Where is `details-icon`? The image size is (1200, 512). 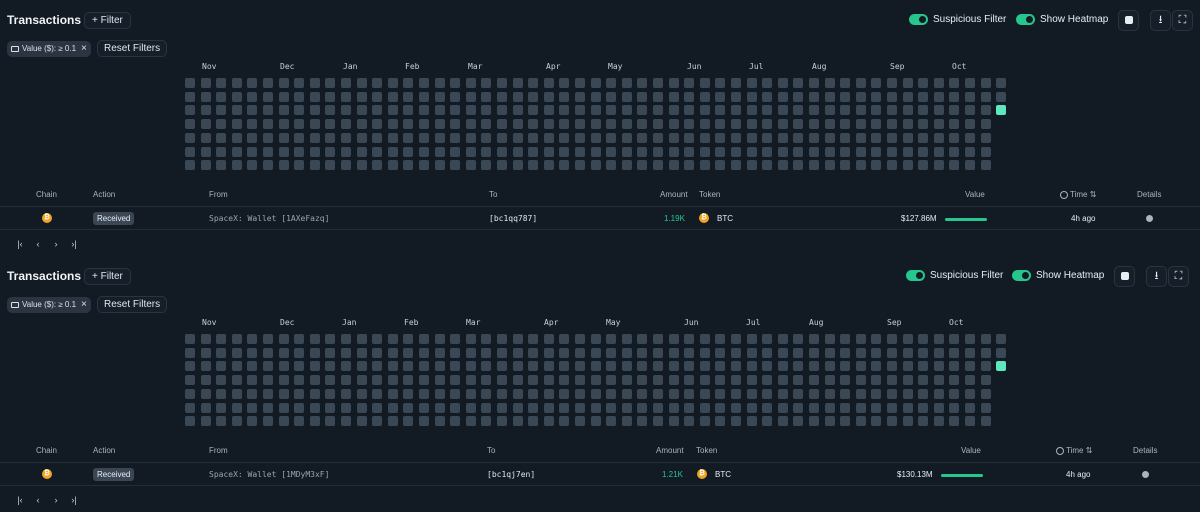
details-icon is located at coordinates (1149, 218).